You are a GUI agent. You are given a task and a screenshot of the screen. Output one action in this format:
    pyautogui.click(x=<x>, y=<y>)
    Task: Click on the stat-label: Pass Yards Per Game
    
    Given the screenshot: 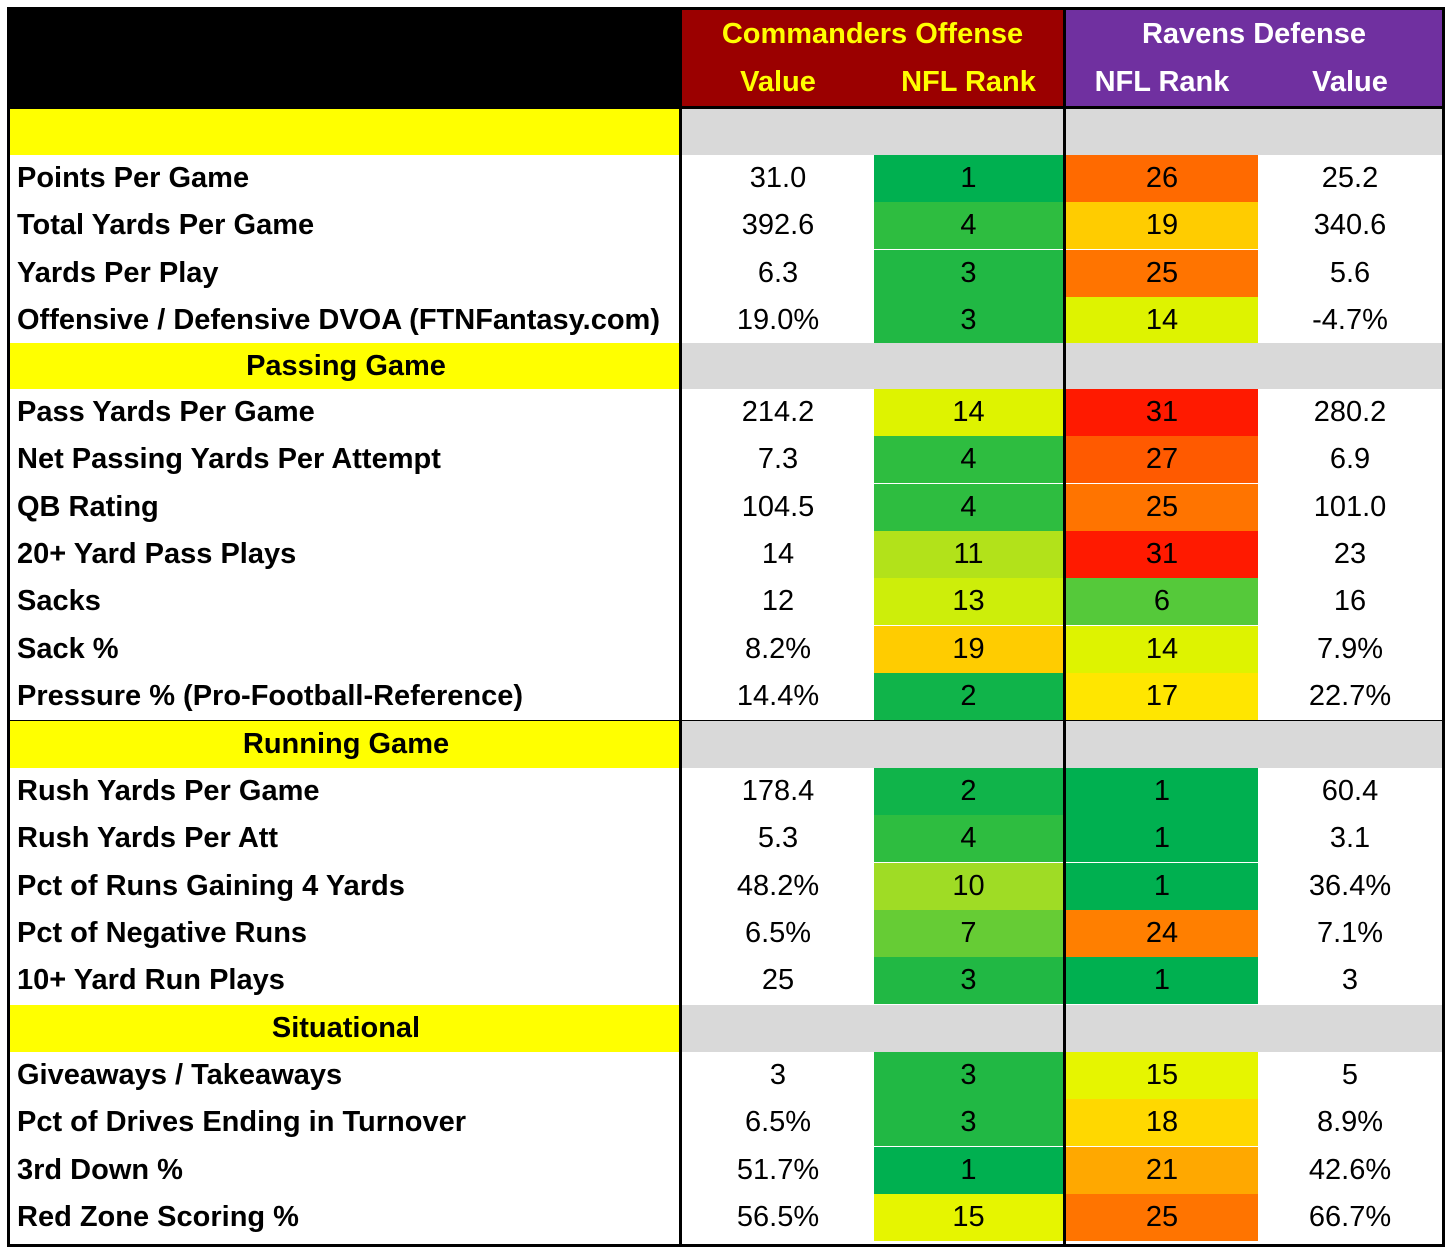 What is the action you would take?
    pyautogui.click(x=166, y=412)
    